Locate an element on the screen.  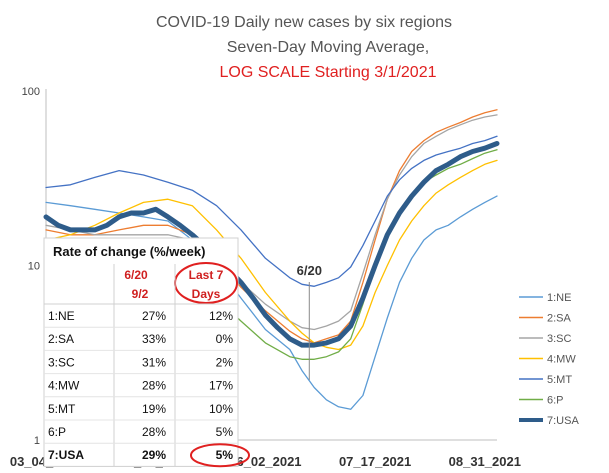
y-tick-label: 1 is located at coordinates (37, 441).